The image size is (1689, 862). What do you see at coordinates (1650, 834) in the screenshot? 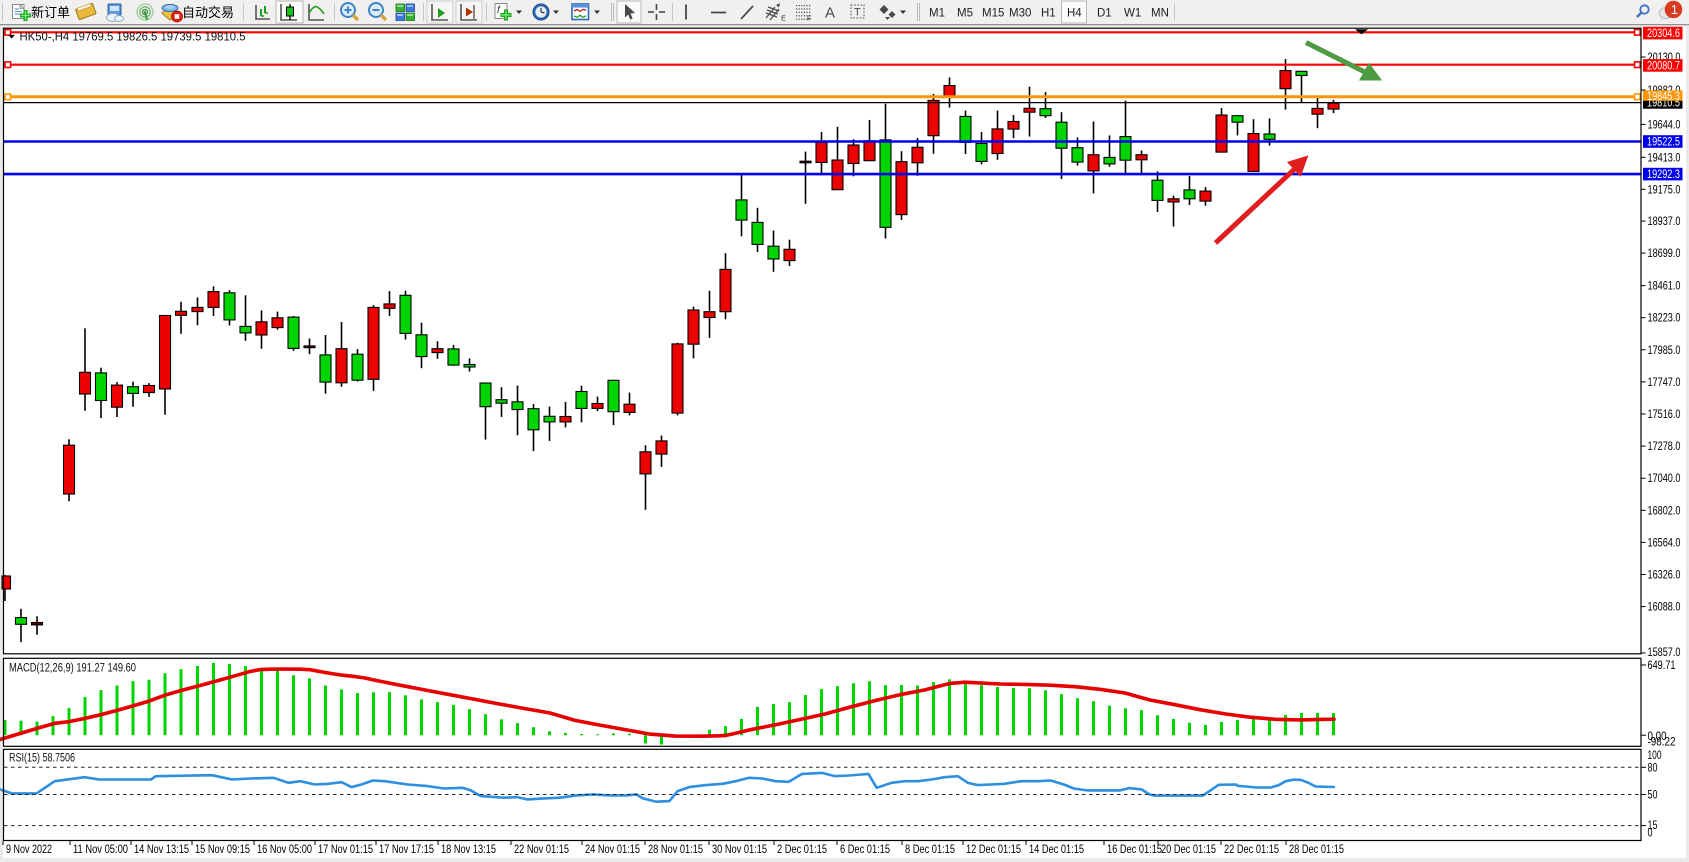
I see `svg-text: 0` at bounding box center [1650, 834].